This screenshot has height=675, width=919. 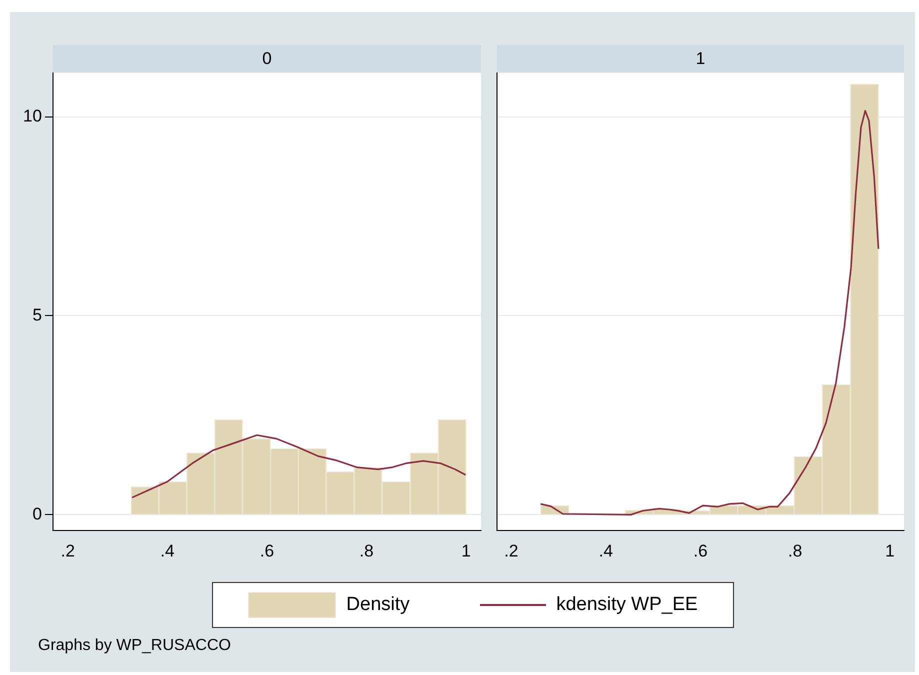 What do you see at coordinates (266, 58) in the screenshot?
I see `chart-title: 0` at bounding box center [266, 58].